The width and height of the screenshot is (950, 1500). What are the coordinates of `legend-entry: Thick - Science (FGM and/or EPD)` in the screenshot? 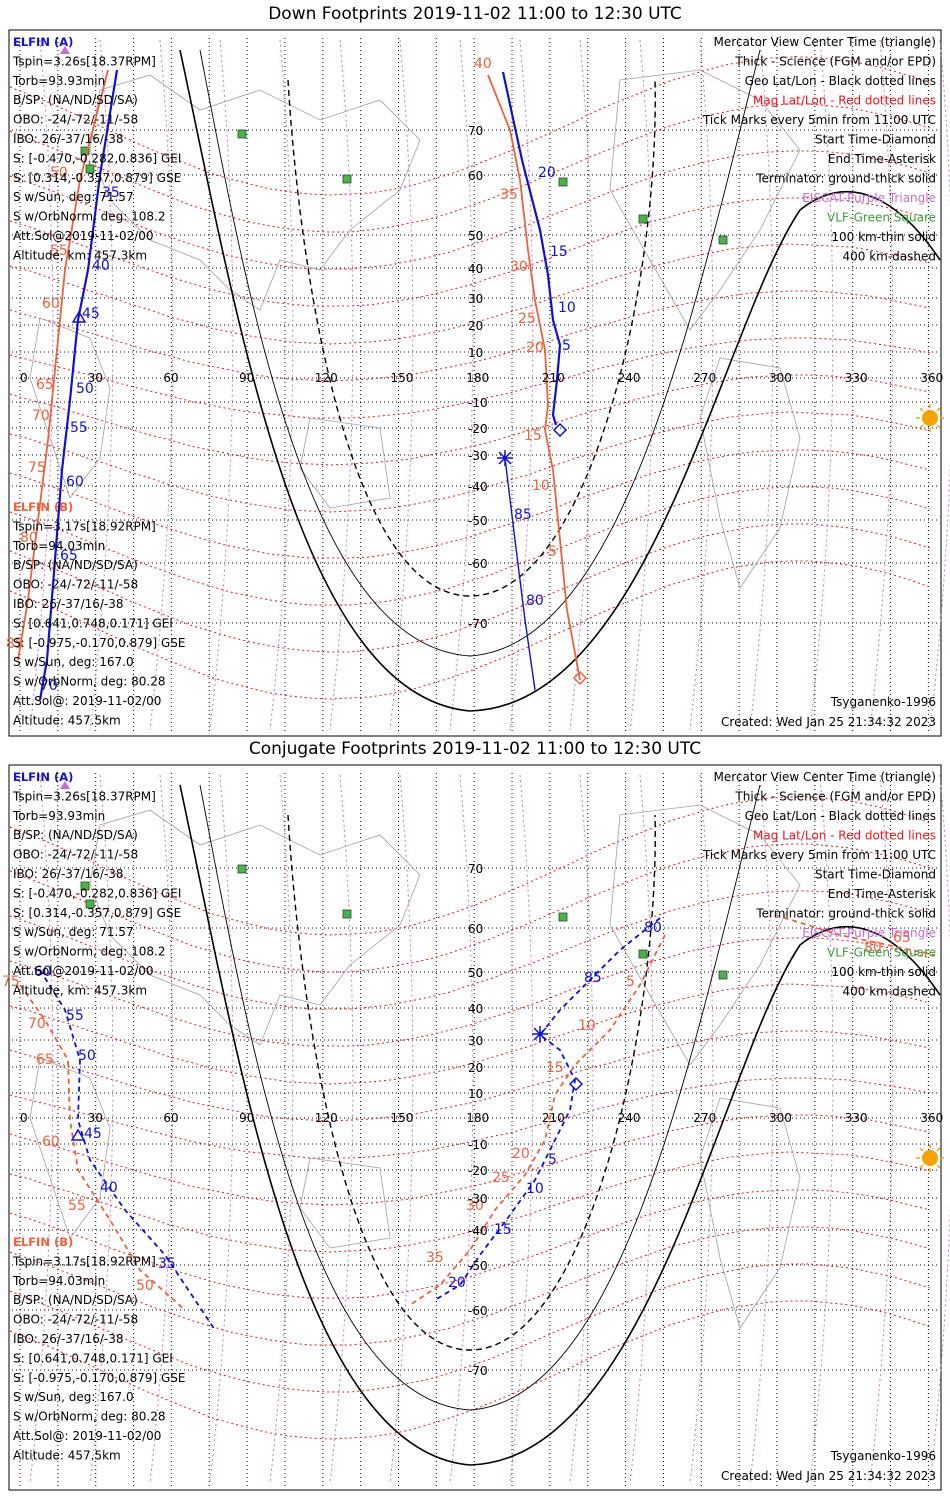 It's located at (835, 797).